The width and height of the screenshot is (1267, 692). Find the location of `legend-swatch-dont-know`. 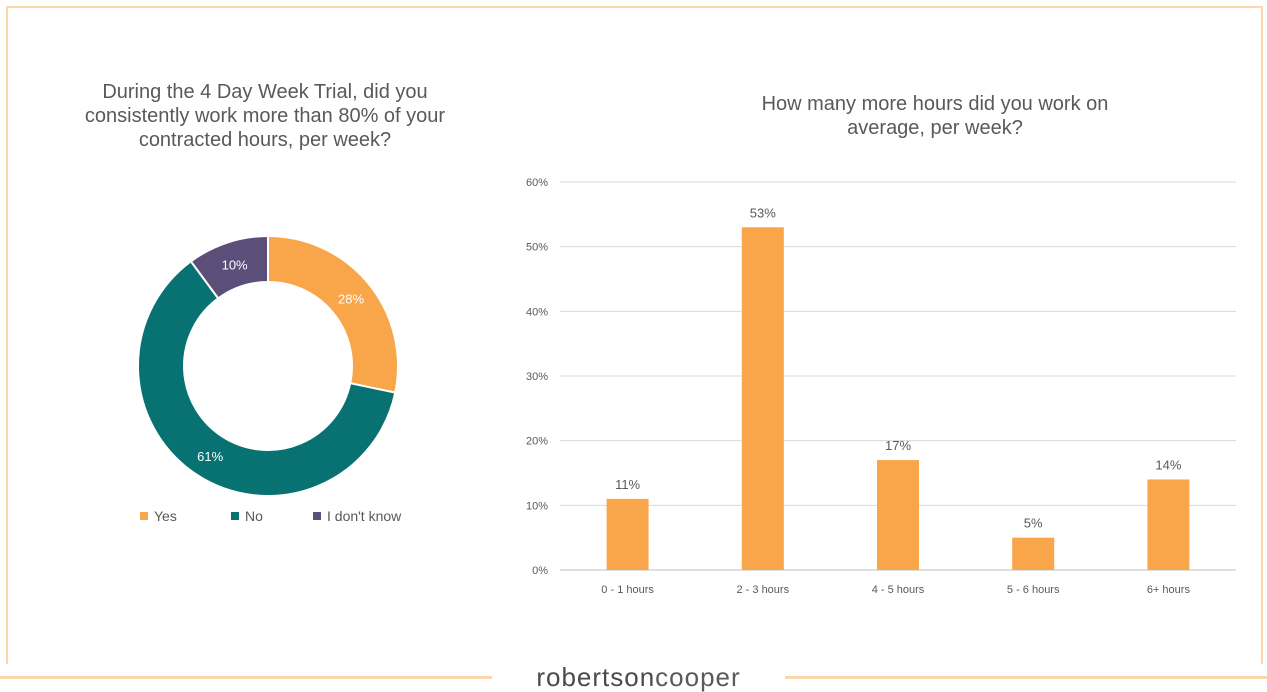

legend-swatch-dont-know is located at coordinates (317, 516).